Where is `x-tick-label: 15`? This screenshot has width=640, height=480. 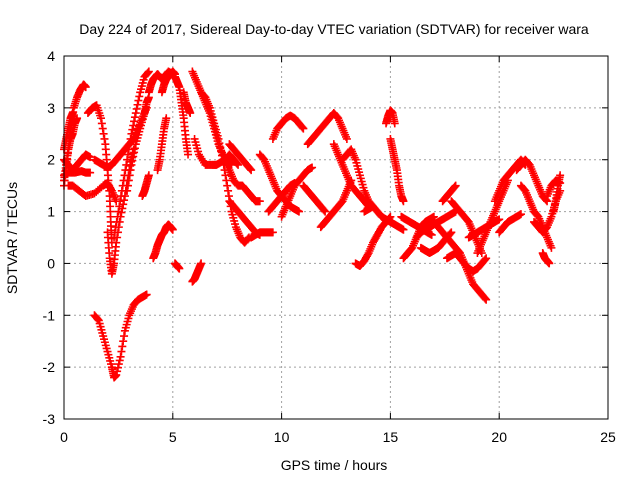 x-tick-label: 15 is located at coordinates (391, 437).